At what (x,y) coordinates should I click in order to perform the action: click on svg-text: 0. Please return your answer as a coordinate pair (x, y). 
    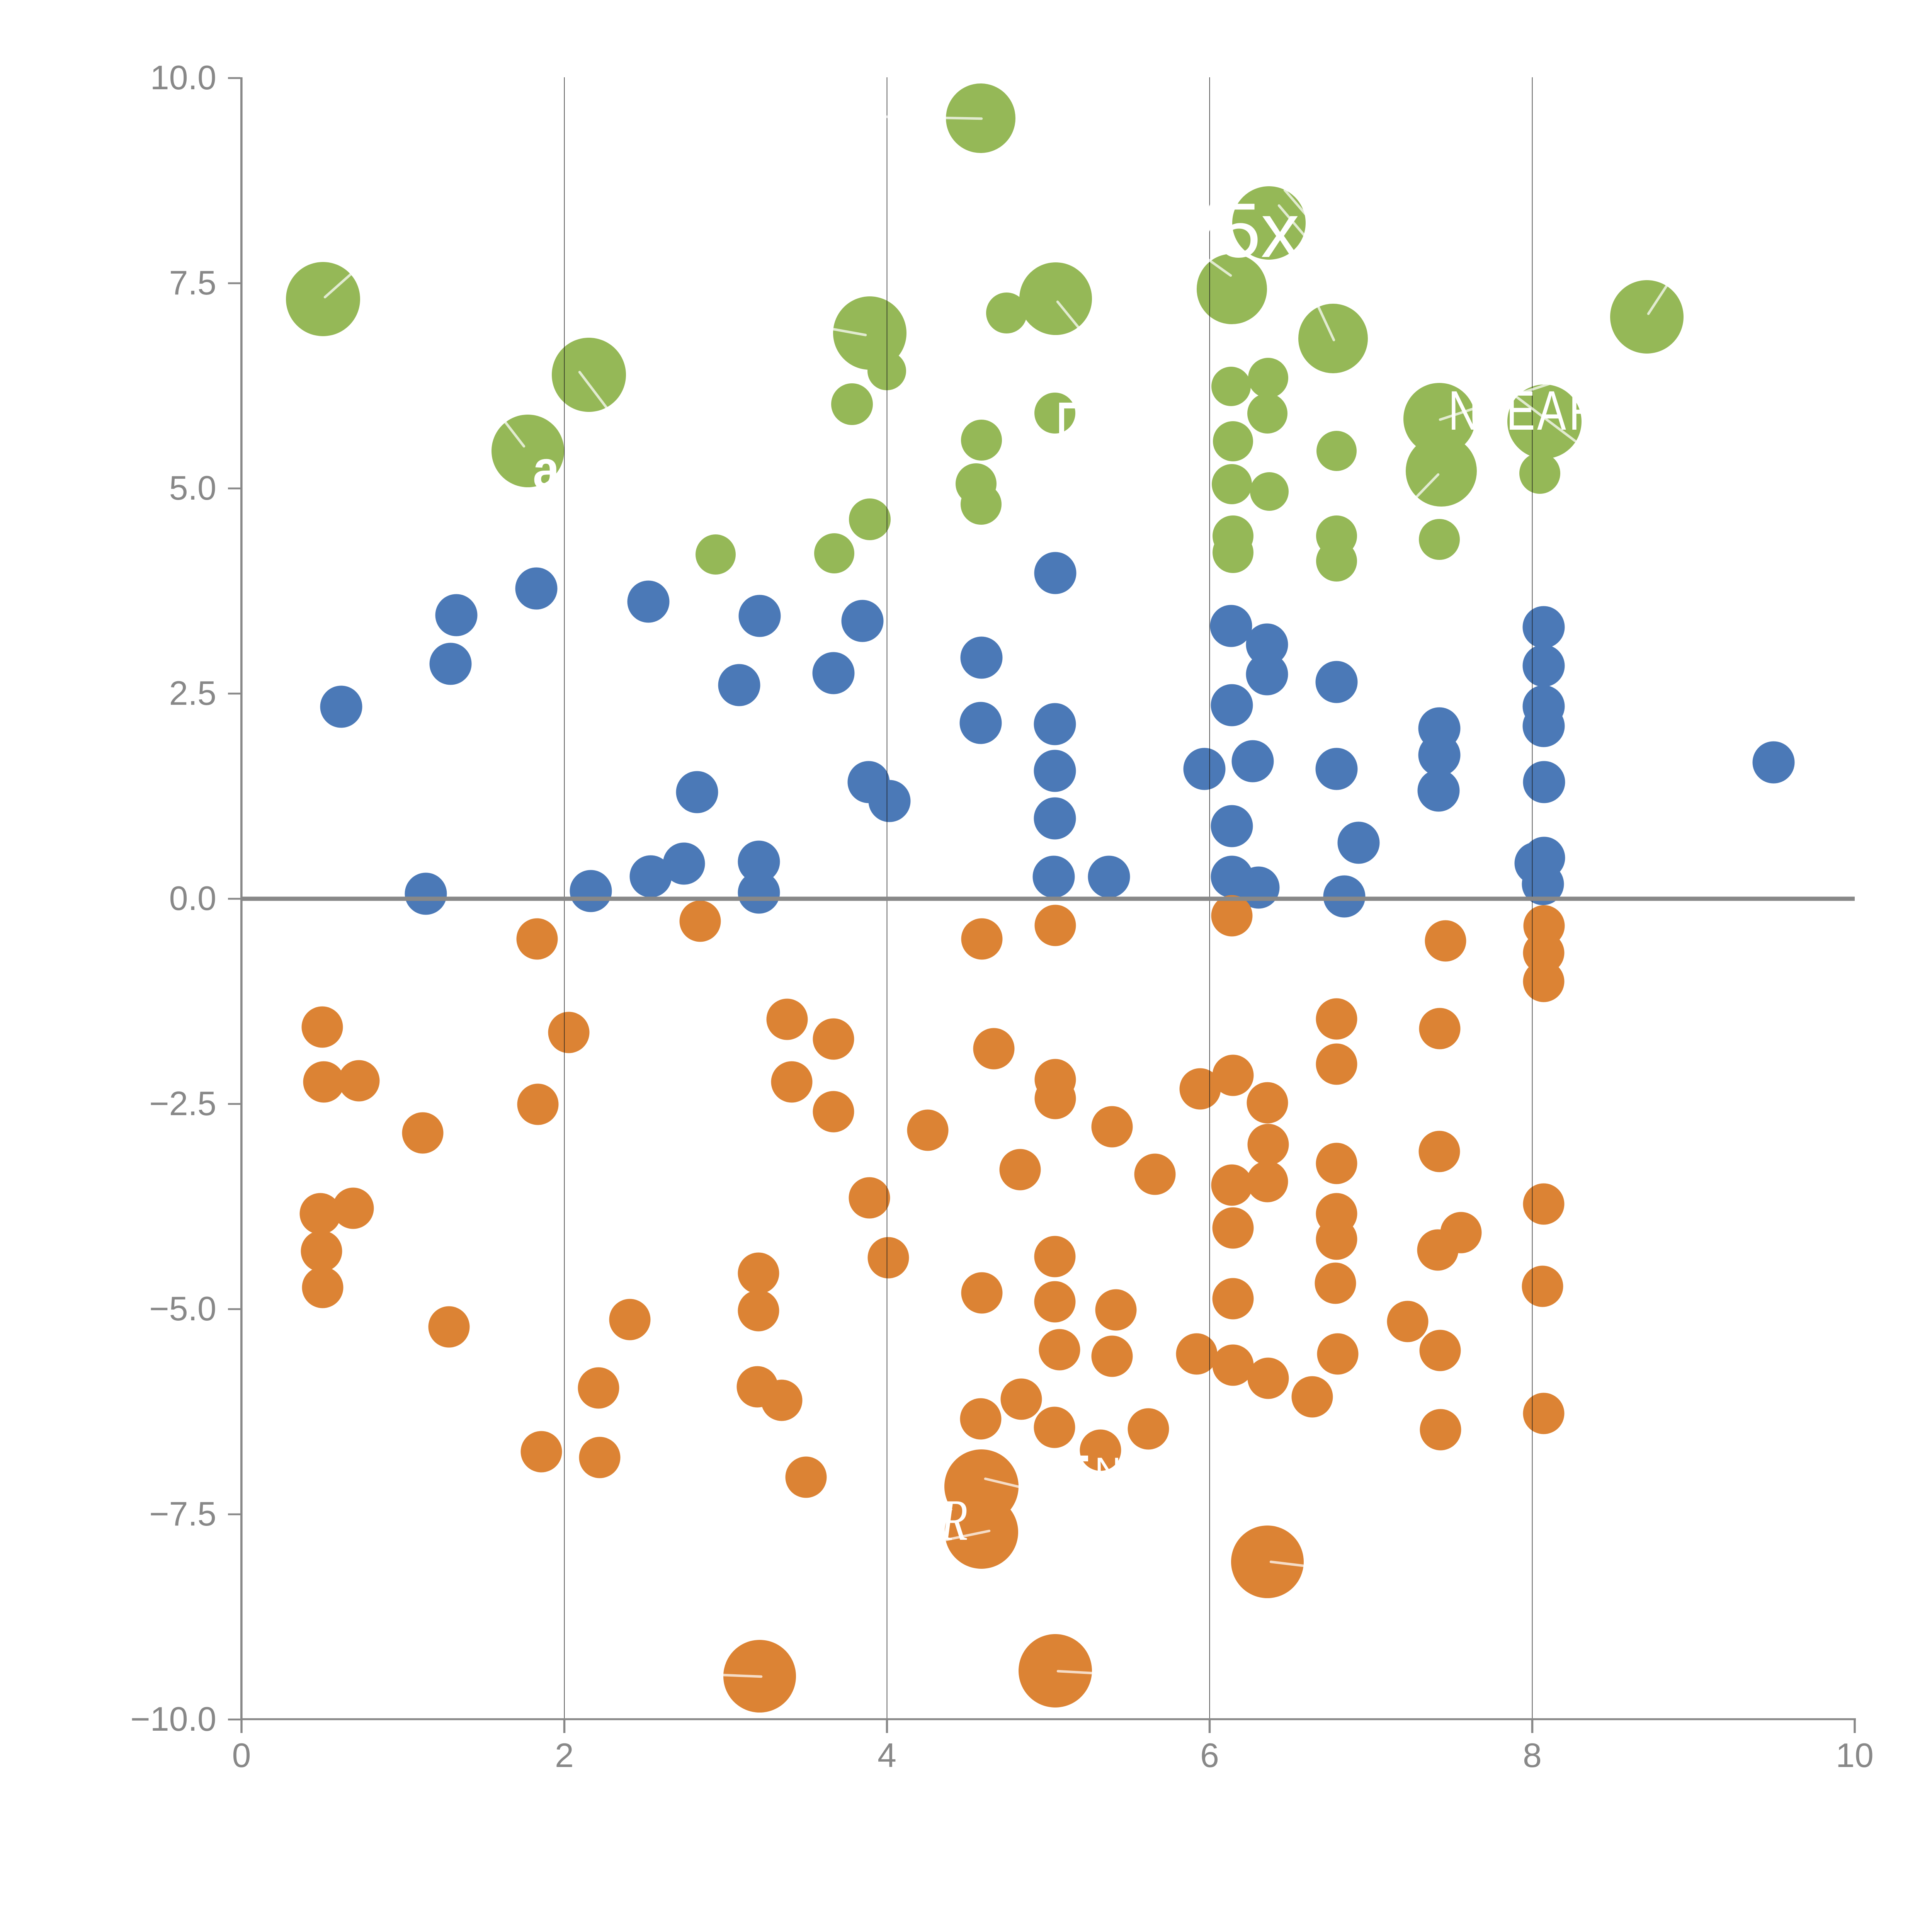
    Looking at the image, I should click on (241, 1755).